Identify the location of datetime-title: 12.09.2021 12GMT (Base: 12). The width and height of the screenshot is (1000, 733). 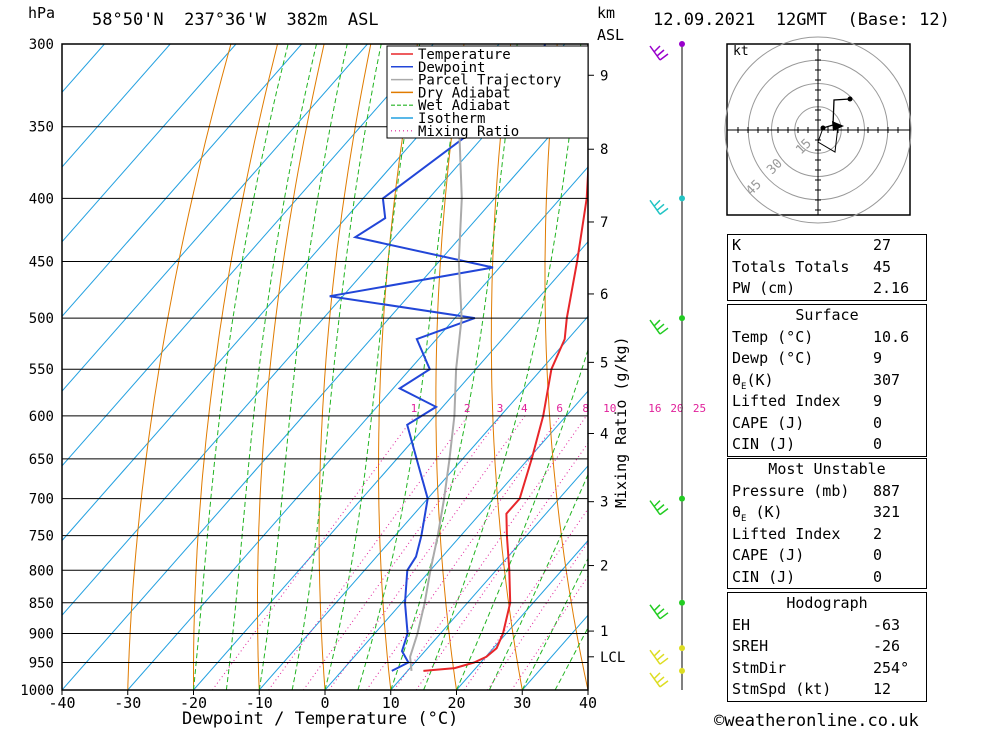
(801, 20).